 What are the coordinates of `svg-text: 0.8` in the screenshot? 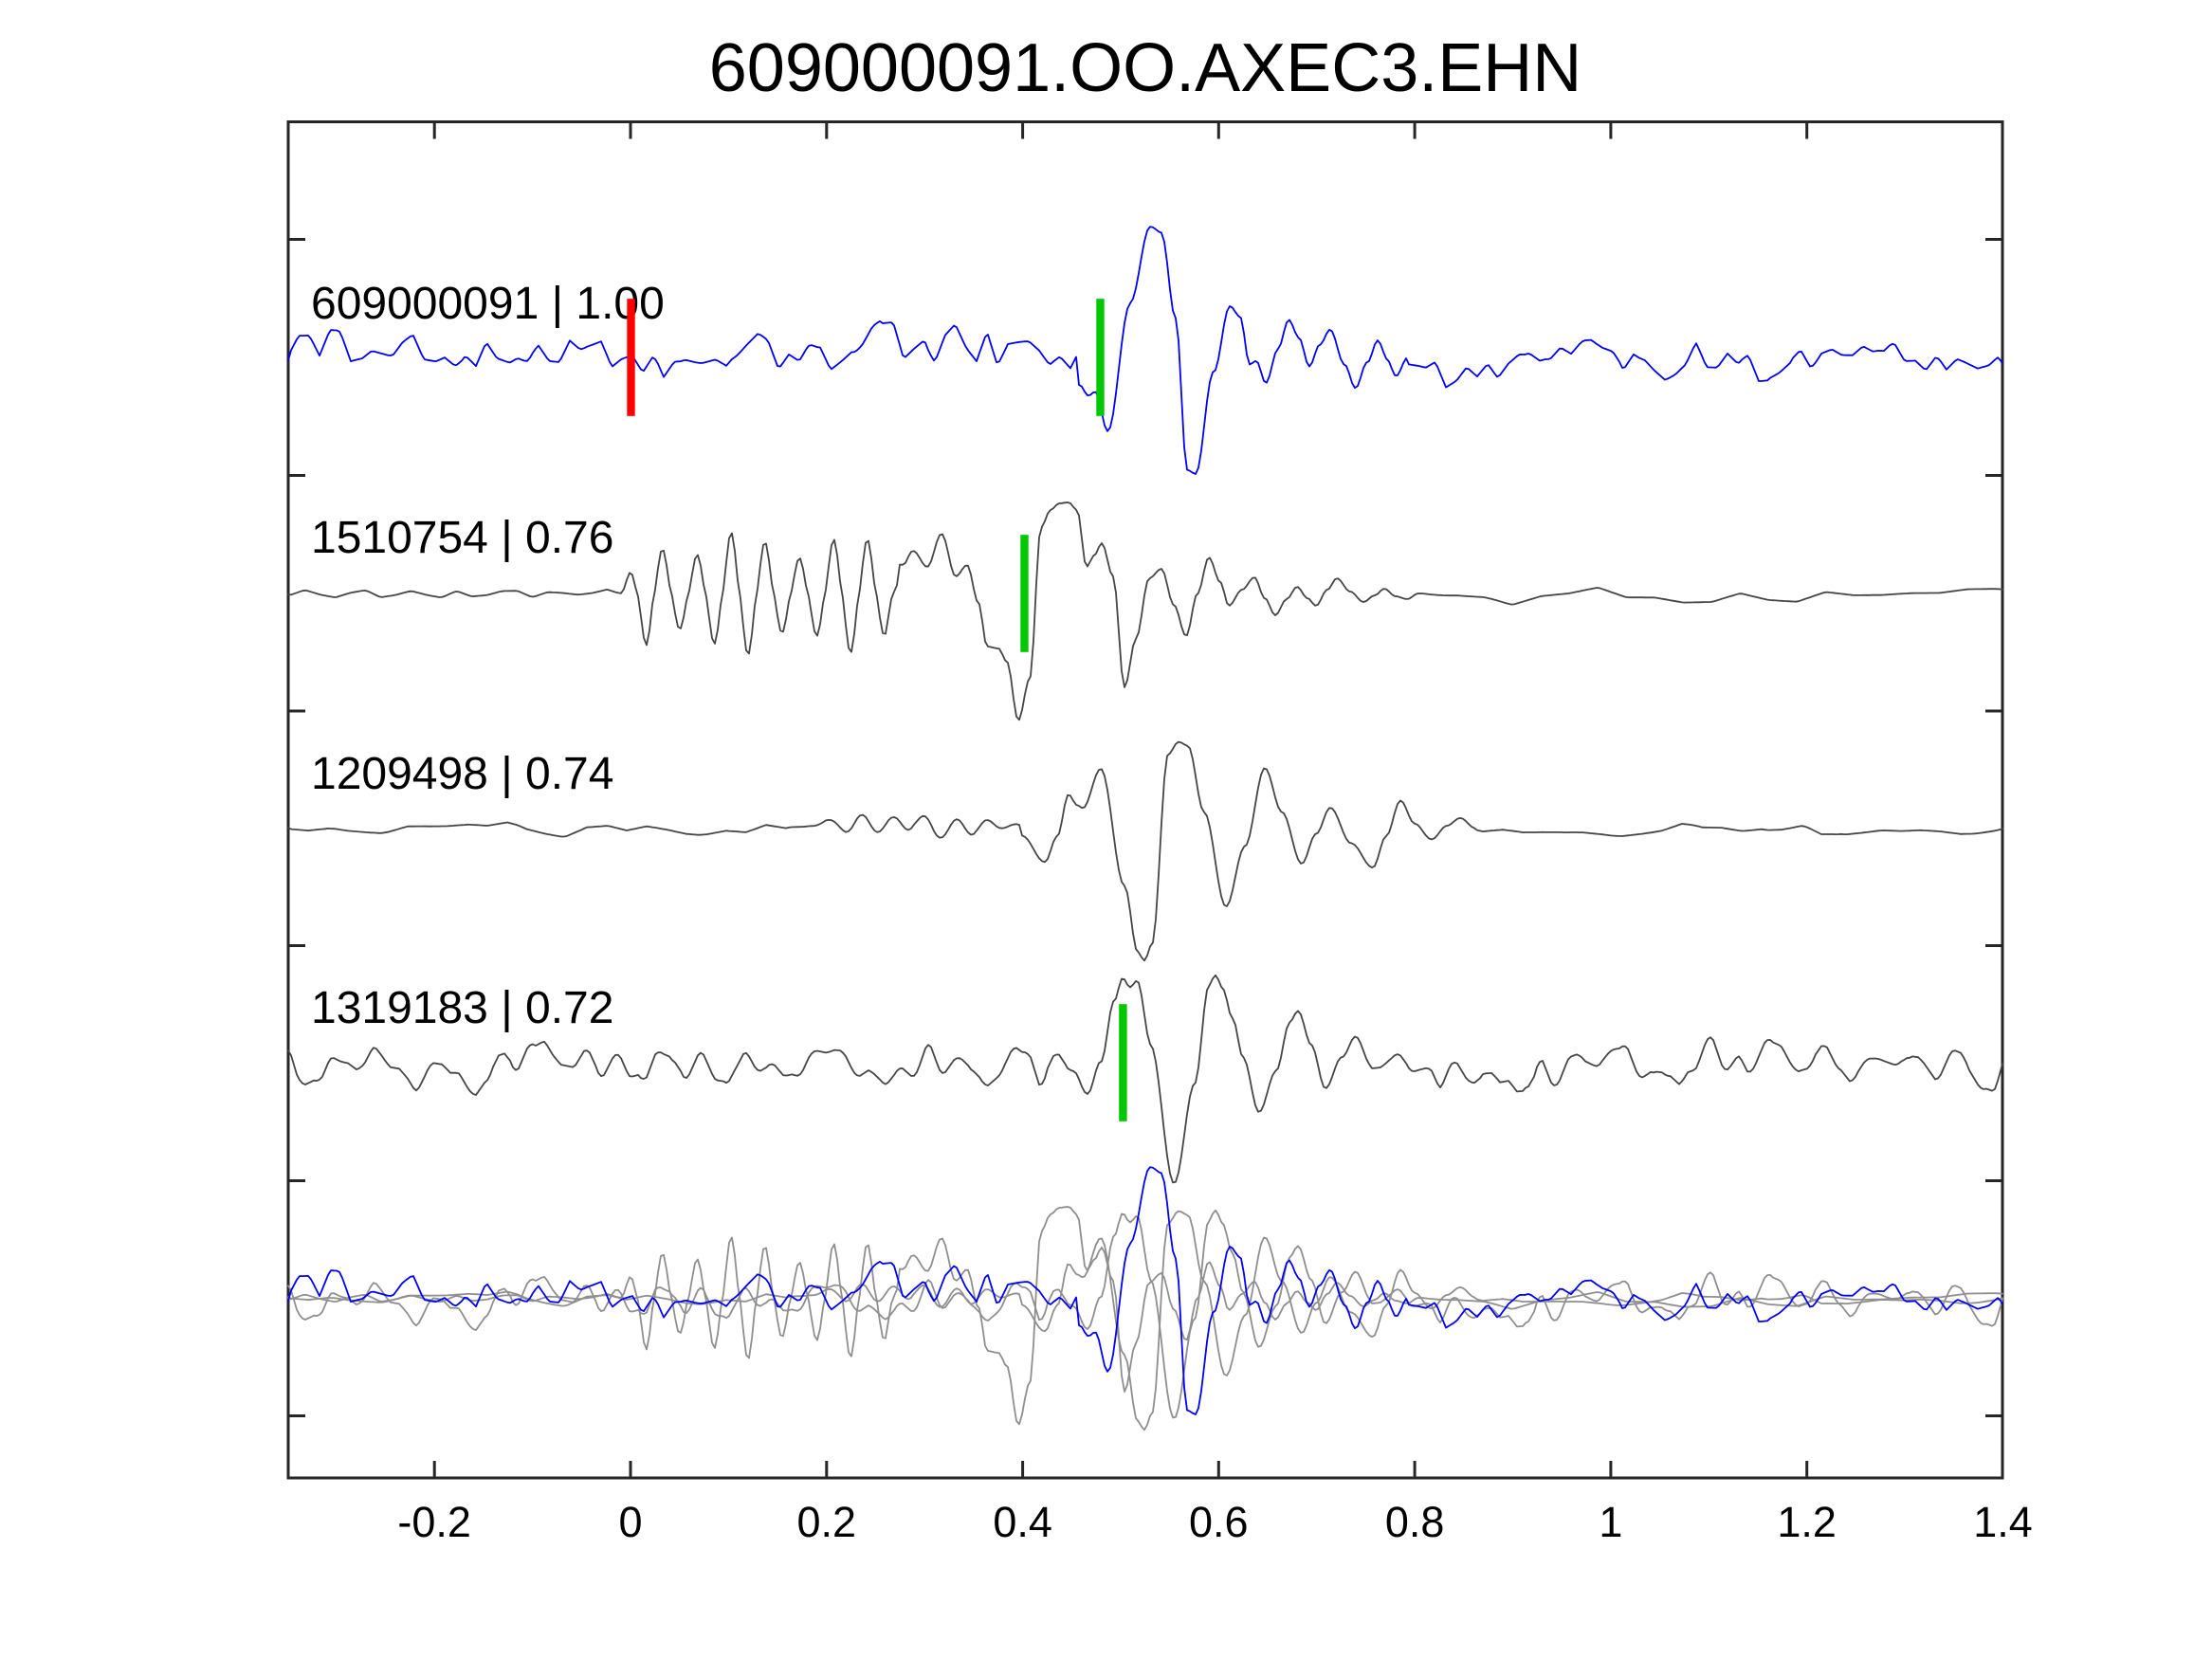 It's located at (1415, 1522).